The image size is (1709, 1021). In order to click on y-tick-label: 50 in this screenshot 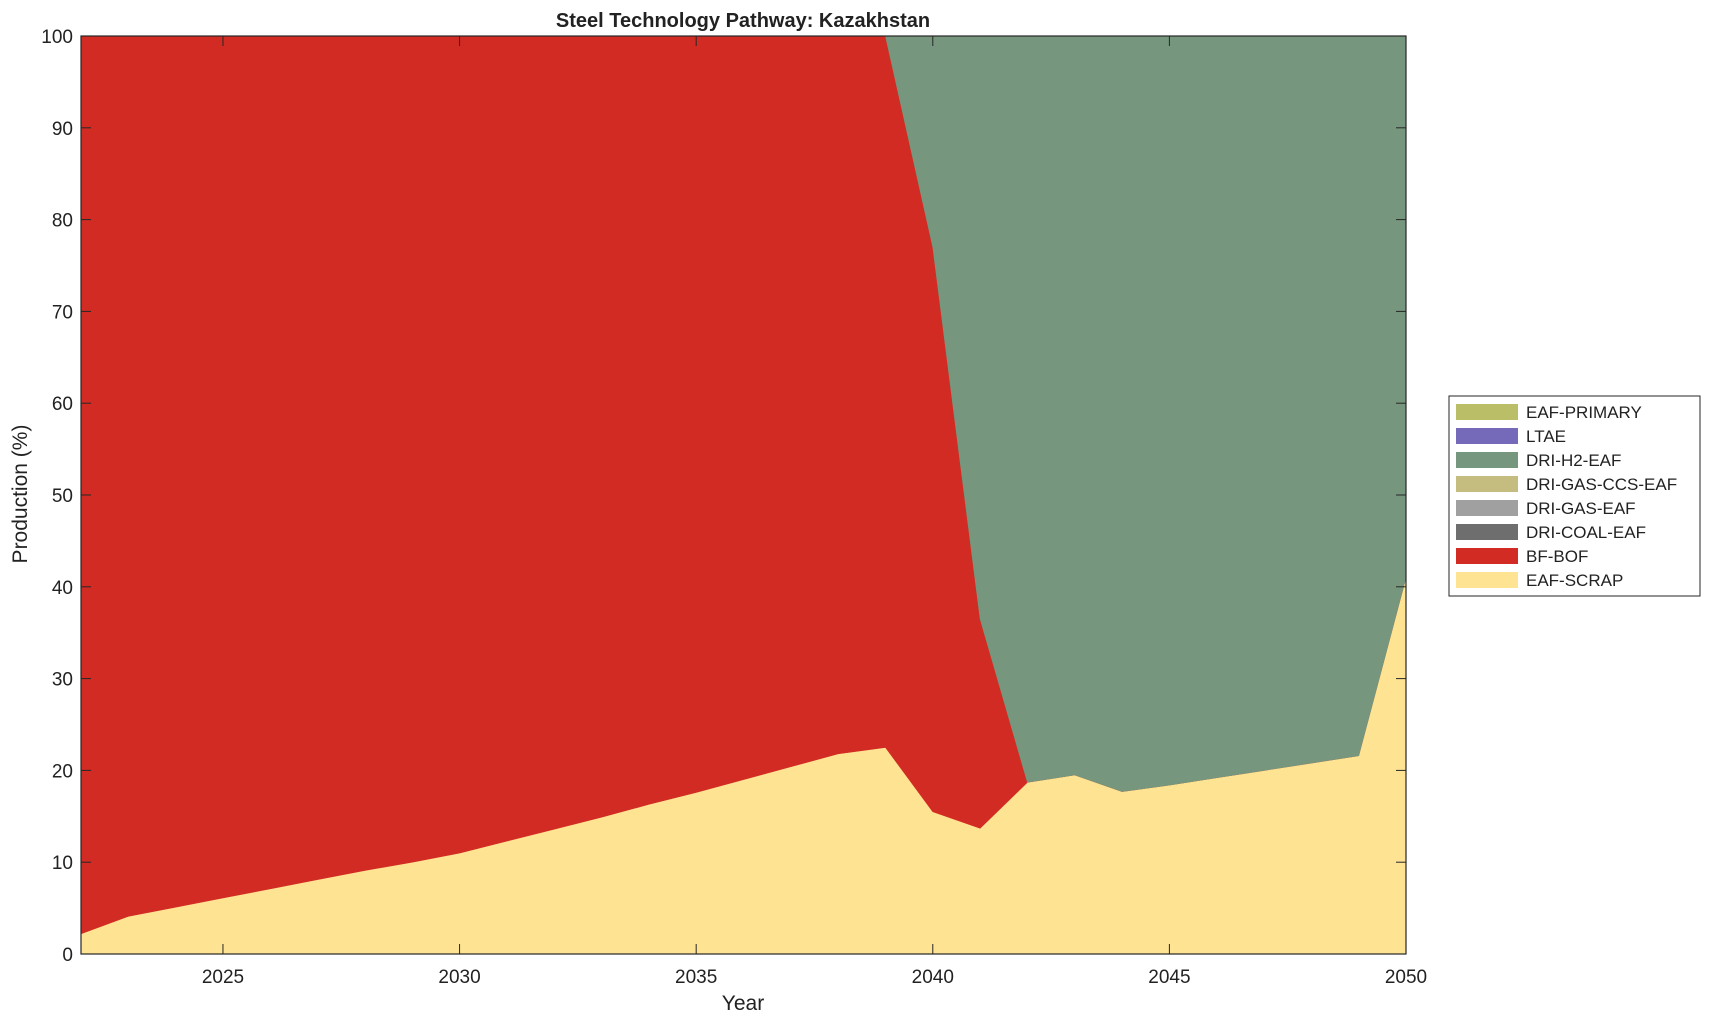, I will do `click(62, 496)`.